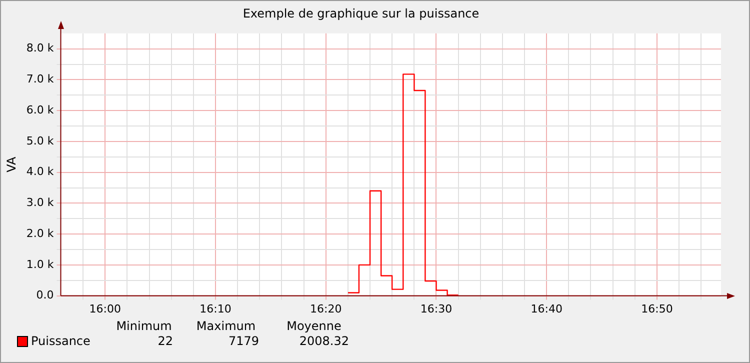  Describe the element at coordinates (45, 295) in the screenshot. I see `y-tick-label: 0.0` at that location.